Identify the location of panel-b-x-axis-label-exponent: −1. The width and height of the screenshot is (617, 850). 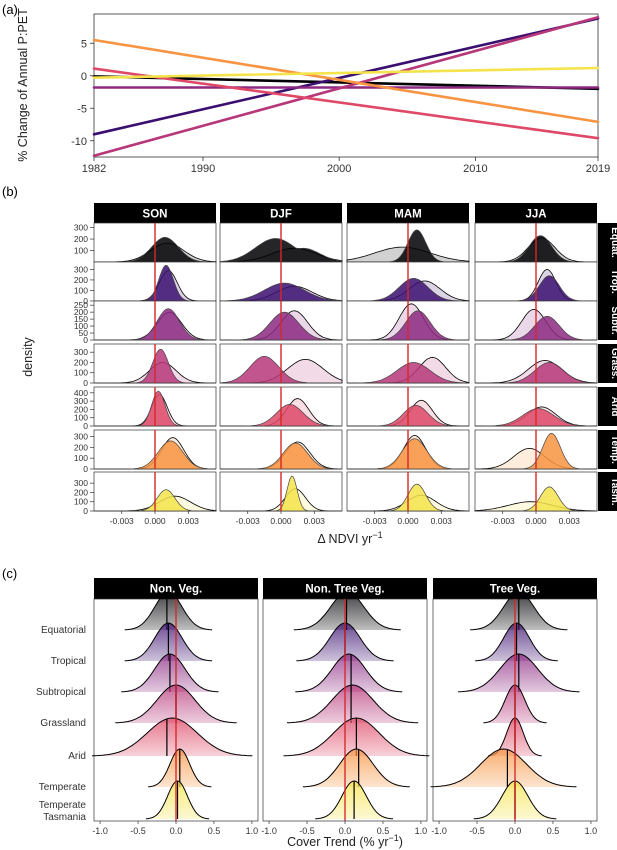
(377, 535).